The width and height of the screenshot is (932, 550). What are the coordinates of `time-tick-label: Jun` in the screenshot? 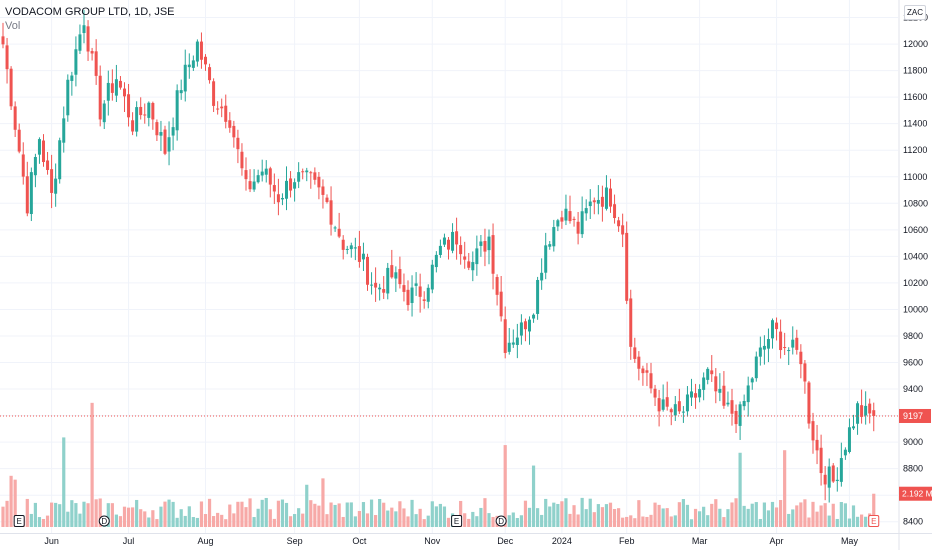 It's located at (51, 541).